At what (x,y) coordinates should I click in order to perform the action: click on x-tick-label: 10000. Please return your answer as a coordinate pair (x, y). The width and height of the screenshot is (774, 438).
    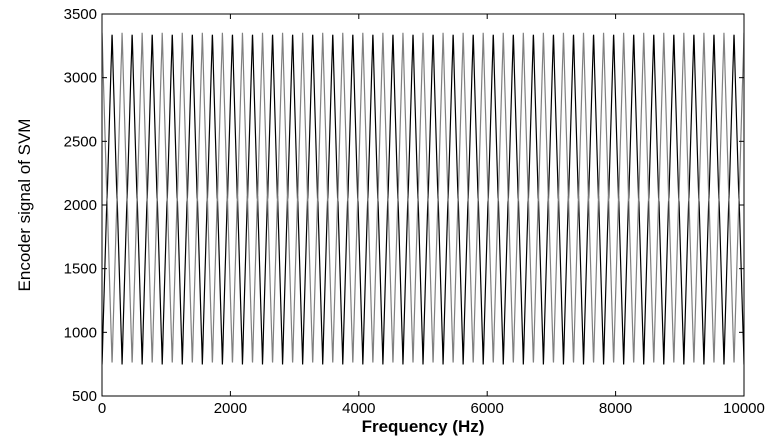
    Looking at the image, I should click on (744, 408).